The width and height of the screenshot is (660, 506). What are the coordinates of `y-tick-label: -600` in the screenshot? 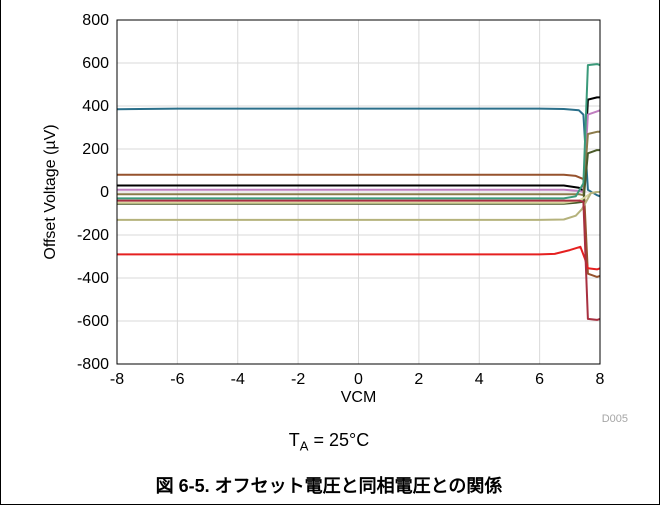 It's located at (93, 321).